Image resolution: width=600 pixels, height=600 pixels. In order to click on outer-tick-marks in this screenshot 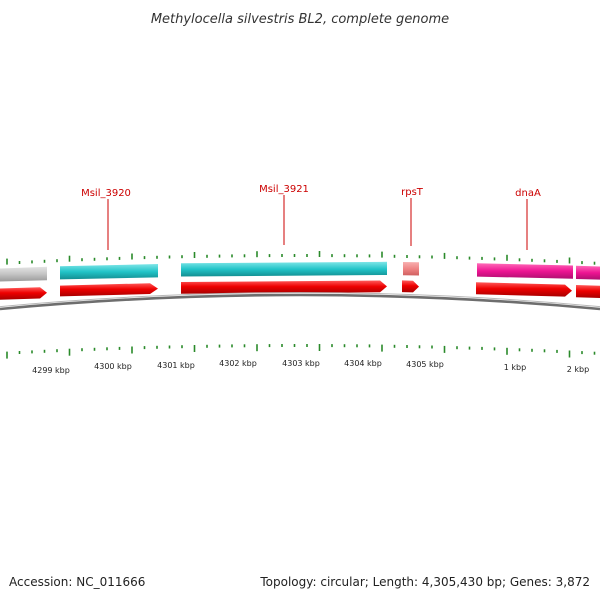, I will do `click(301, 258)`.